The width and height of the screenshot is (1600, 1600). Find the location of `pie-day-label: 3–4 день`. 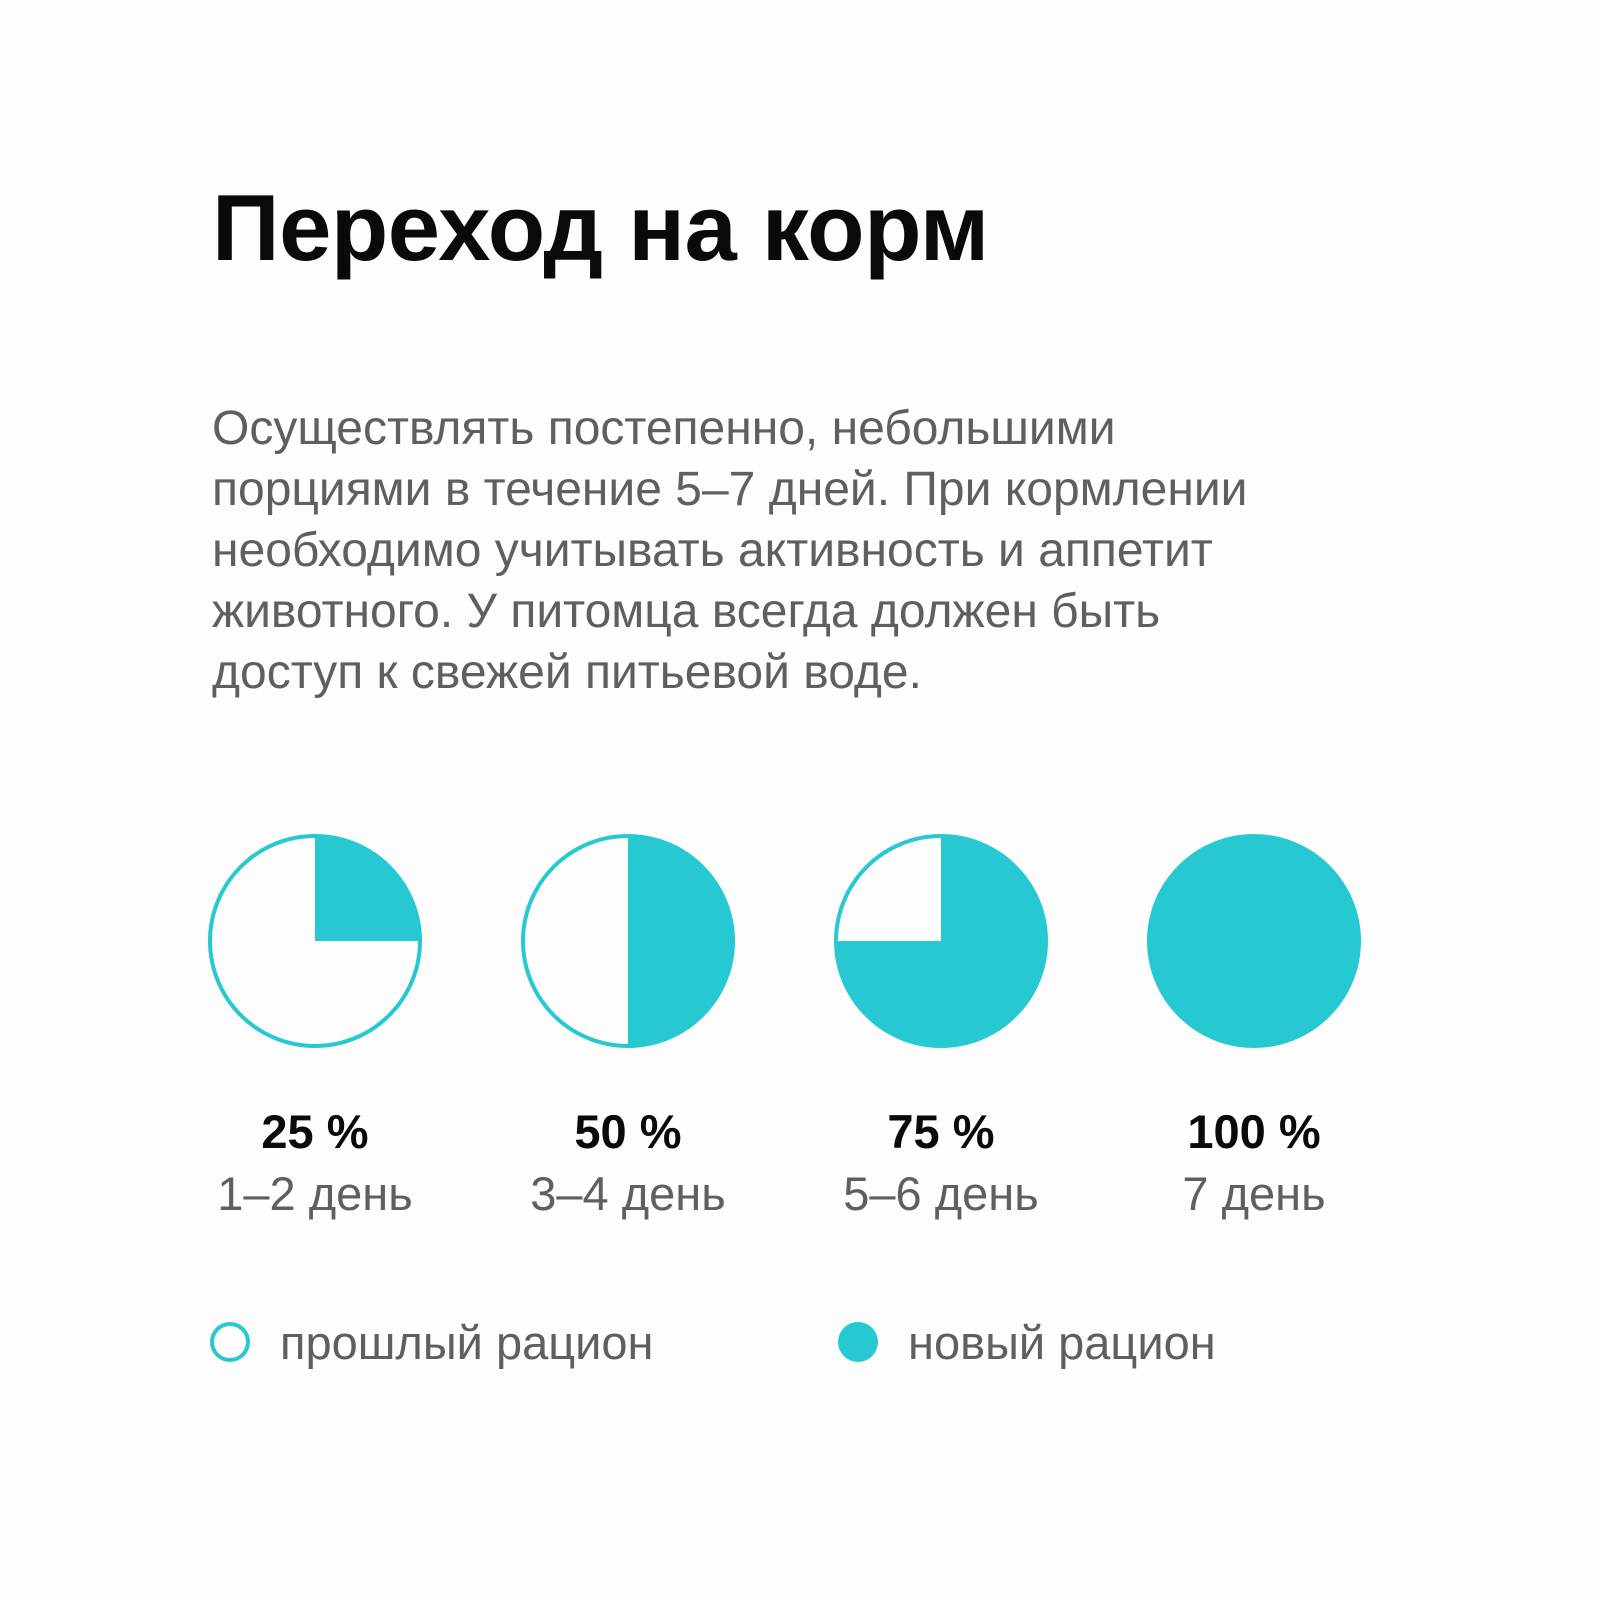

pie-day-label: 3–4 день is located at coordinates (628, 1193).